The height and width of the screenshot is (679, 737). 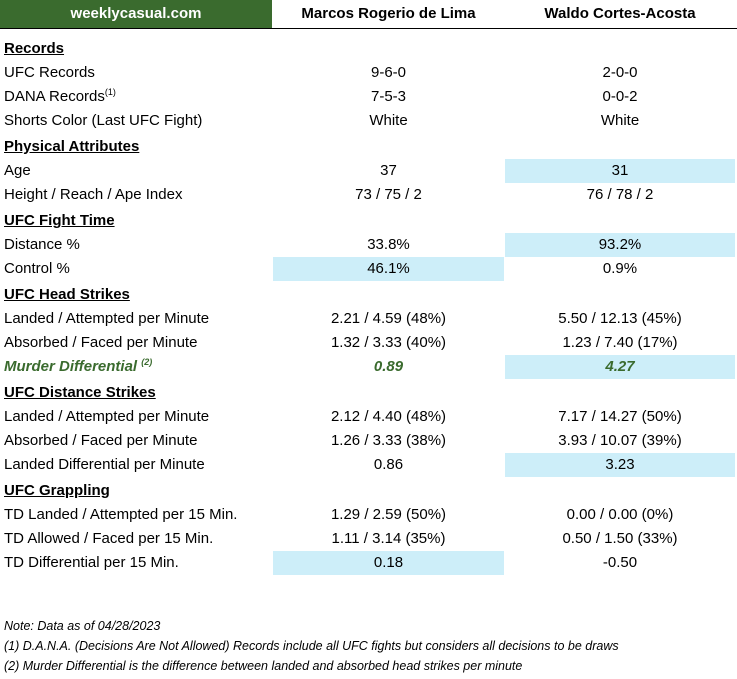 I want to click on section-physical: Physical Attributes, so click(x=368, y=146).